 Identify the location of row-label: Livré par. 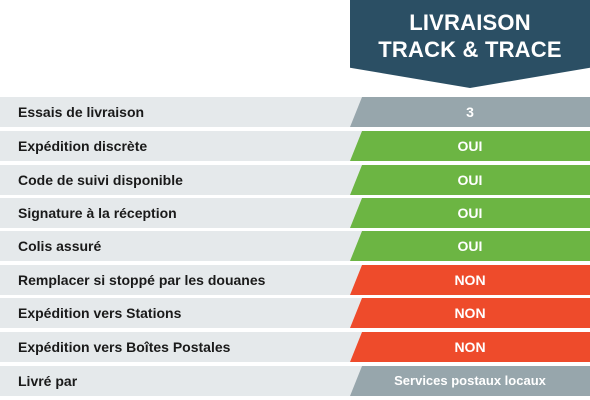
(181, 381).